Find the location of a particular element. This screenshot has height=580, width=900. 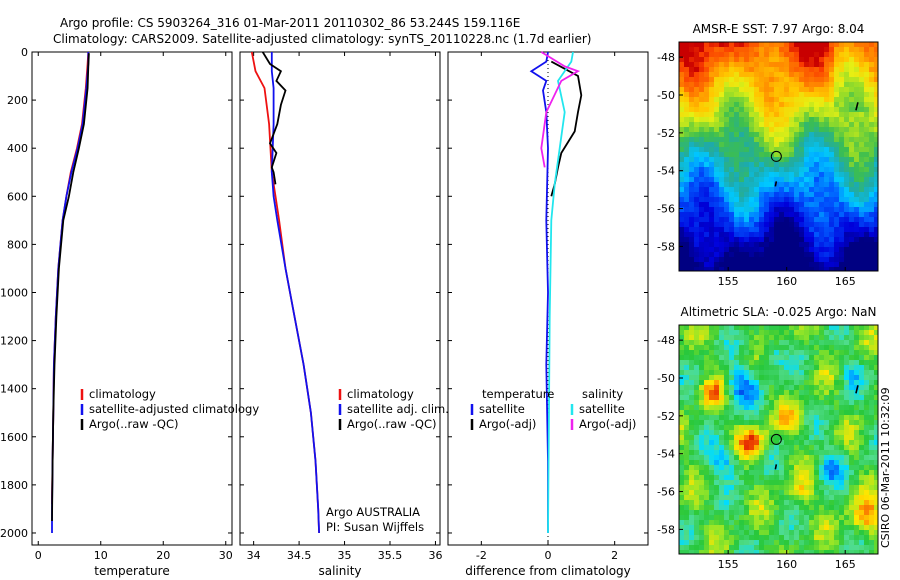

sst-map-xtick-label: 160 is located at coordinates (786, 281).